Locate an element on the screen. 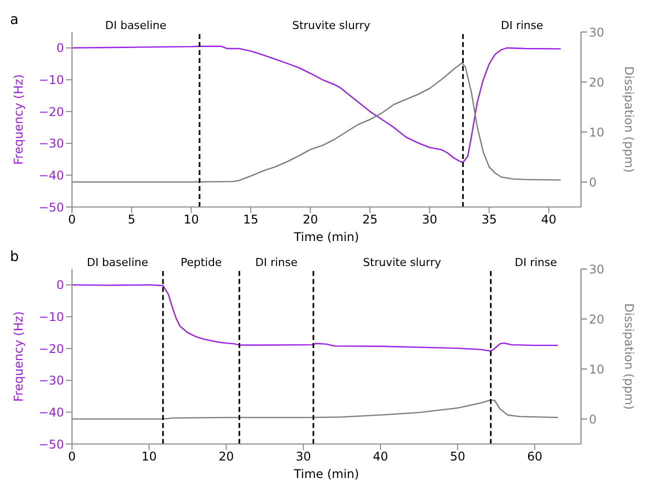  x-tick-label: 60 is located at coordinates (534, 457).